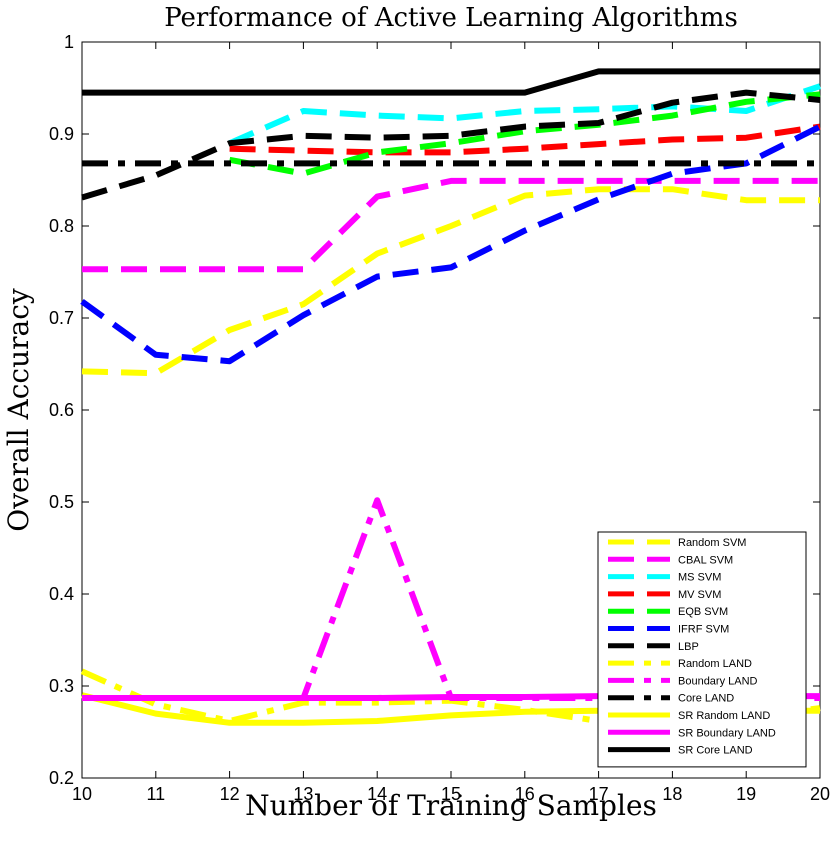 The height and width of the screenshot is (854, 830). Describe the element at coordinates (699, 578) in the screenshot. I see `legend-entry: MS SVM` at that location.